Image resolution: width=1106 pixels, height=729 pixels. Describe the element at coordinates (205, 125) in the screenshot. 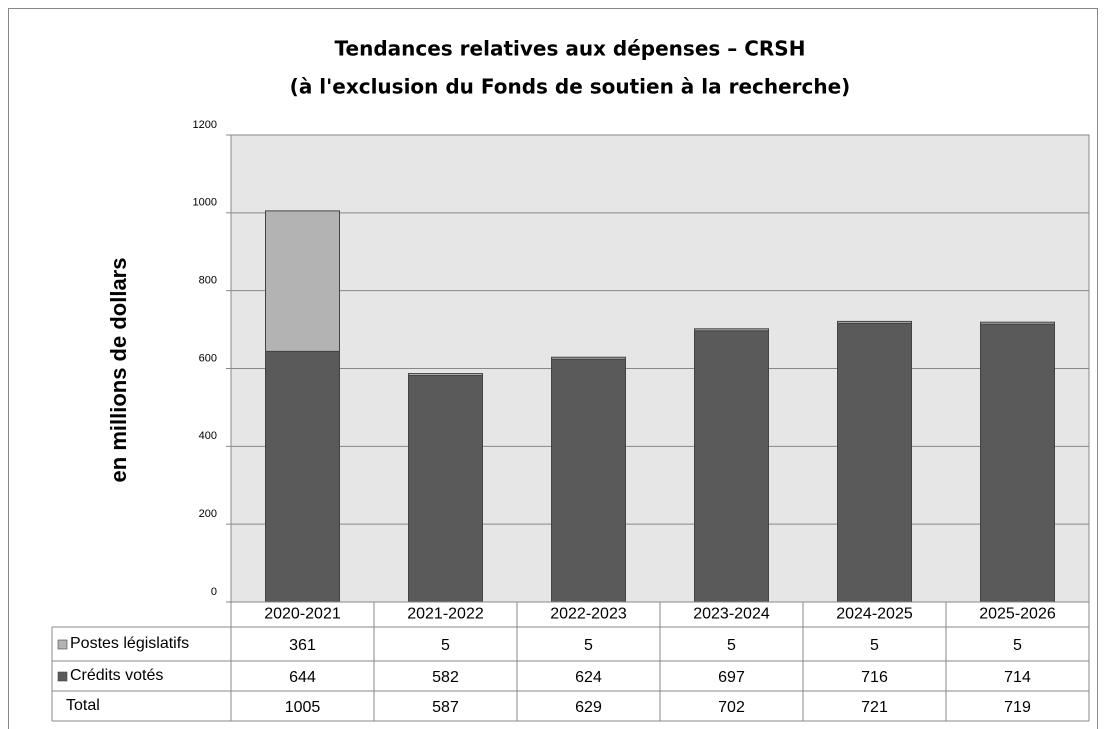

I see `y-tick-label: 1200` at that location.